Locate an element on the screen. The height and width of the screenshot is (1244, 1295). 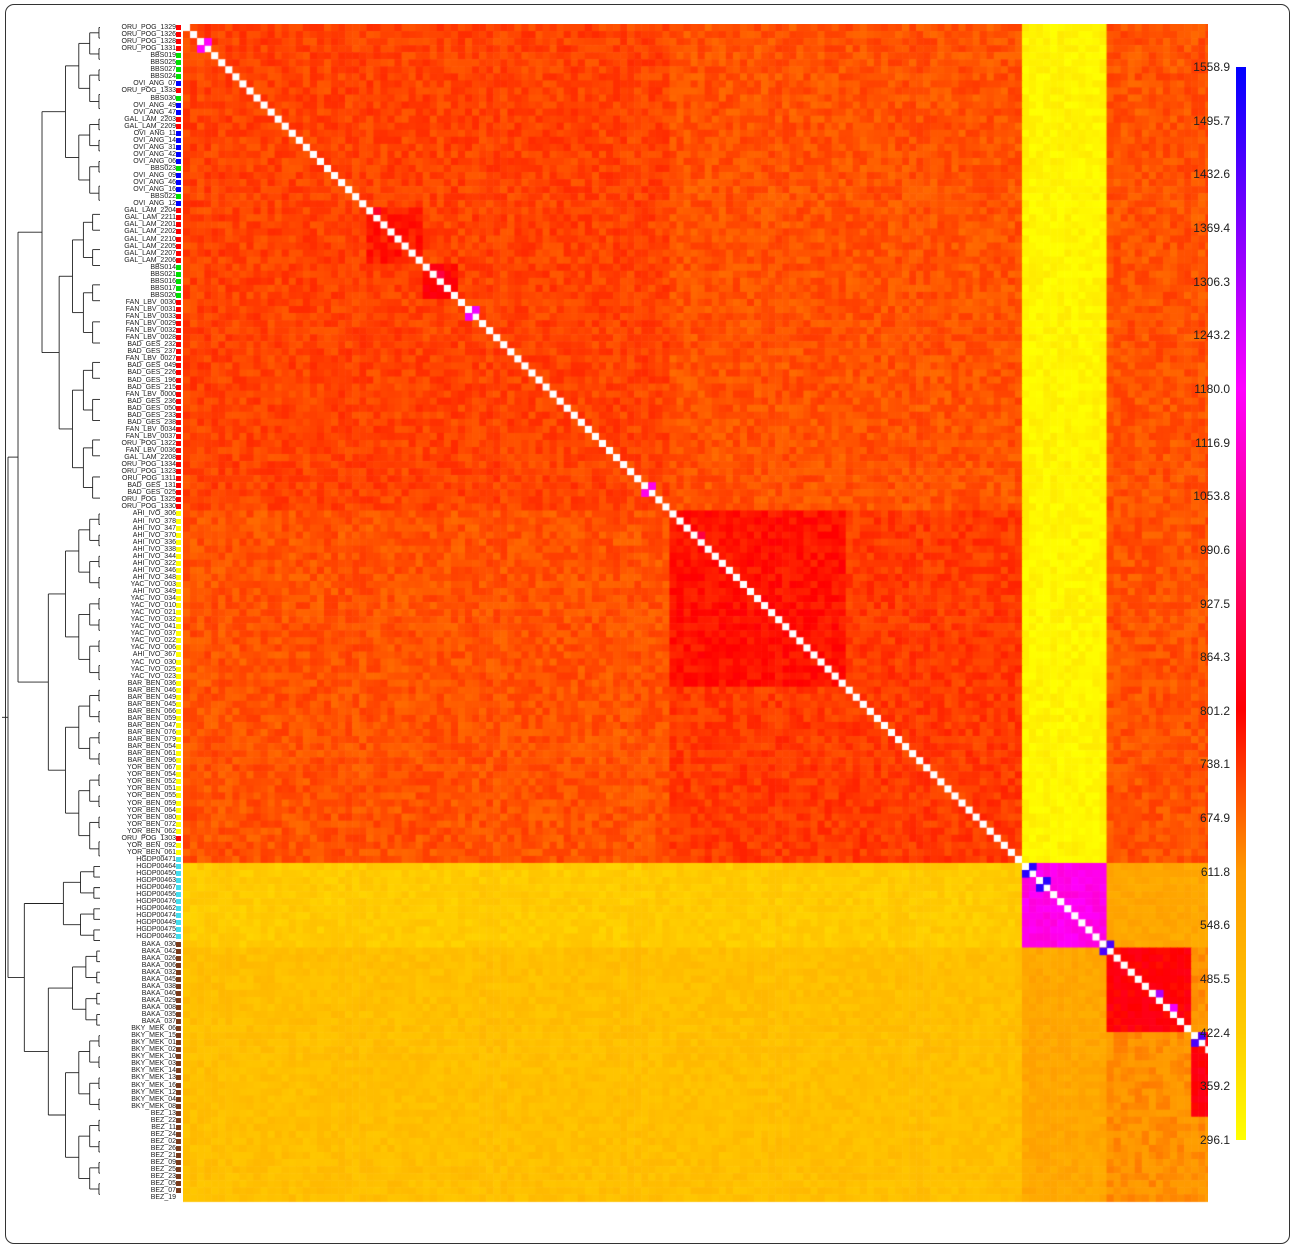
row-label: BAKA_006 is located at coordinates (158, 965).